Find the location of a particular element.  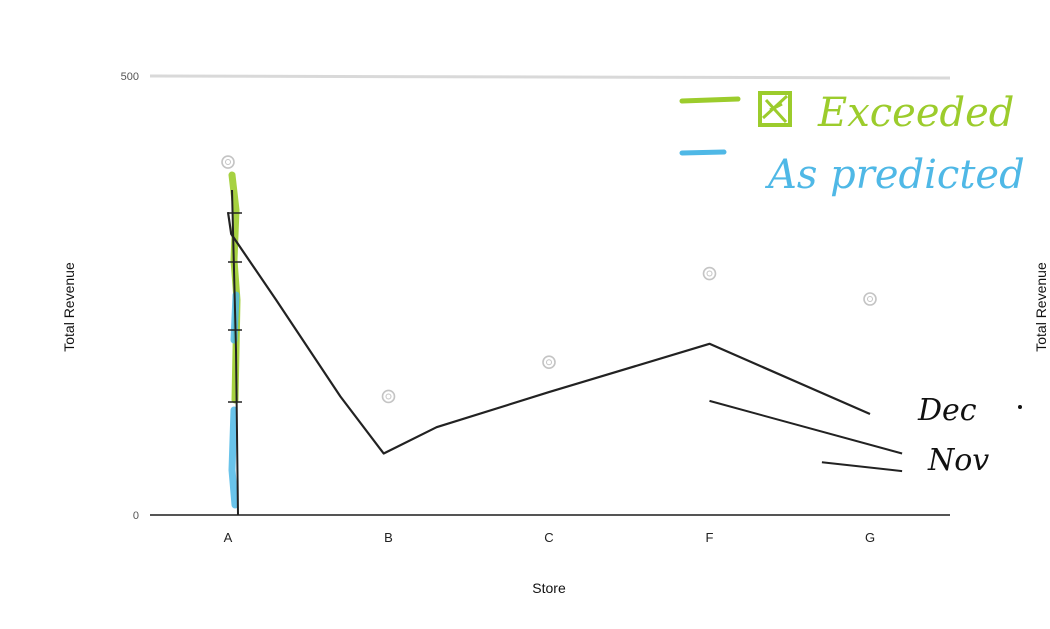

x-tick-label: F is located at coordinates (710, 537).